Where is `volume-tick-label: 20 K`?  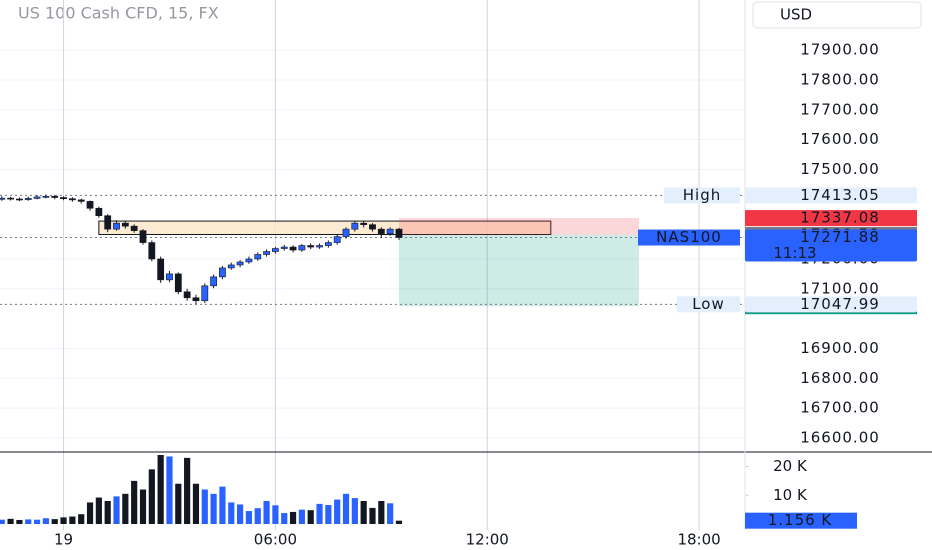 volume-tick-label: 20 K is located at coordinates (790, 466).